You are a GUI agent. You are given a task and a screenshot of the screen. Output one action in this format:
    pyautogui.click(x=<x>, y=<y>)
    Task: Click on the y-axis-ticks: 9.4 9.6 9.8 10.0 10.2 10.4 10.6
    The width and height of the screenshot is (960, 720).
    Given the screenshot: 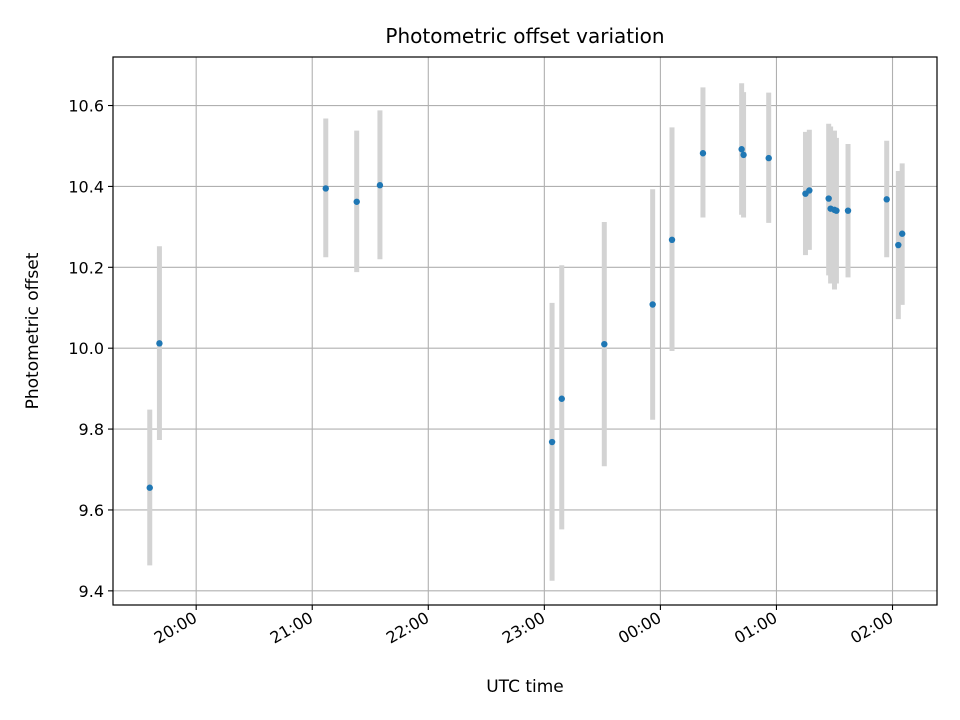 What is the action you would take?
    pyautogui.click(x=90, y=349)
    